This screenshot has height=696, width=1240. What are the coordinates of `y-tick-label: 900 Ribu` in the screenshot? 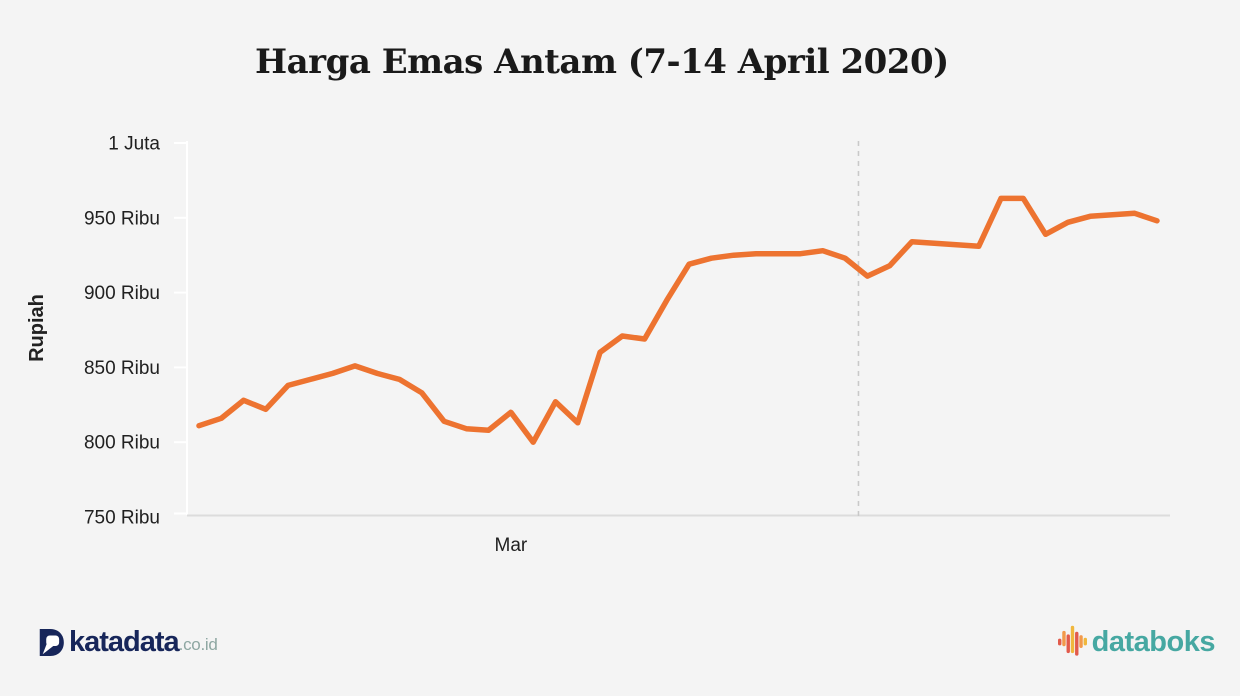 It's located at (122, 293).